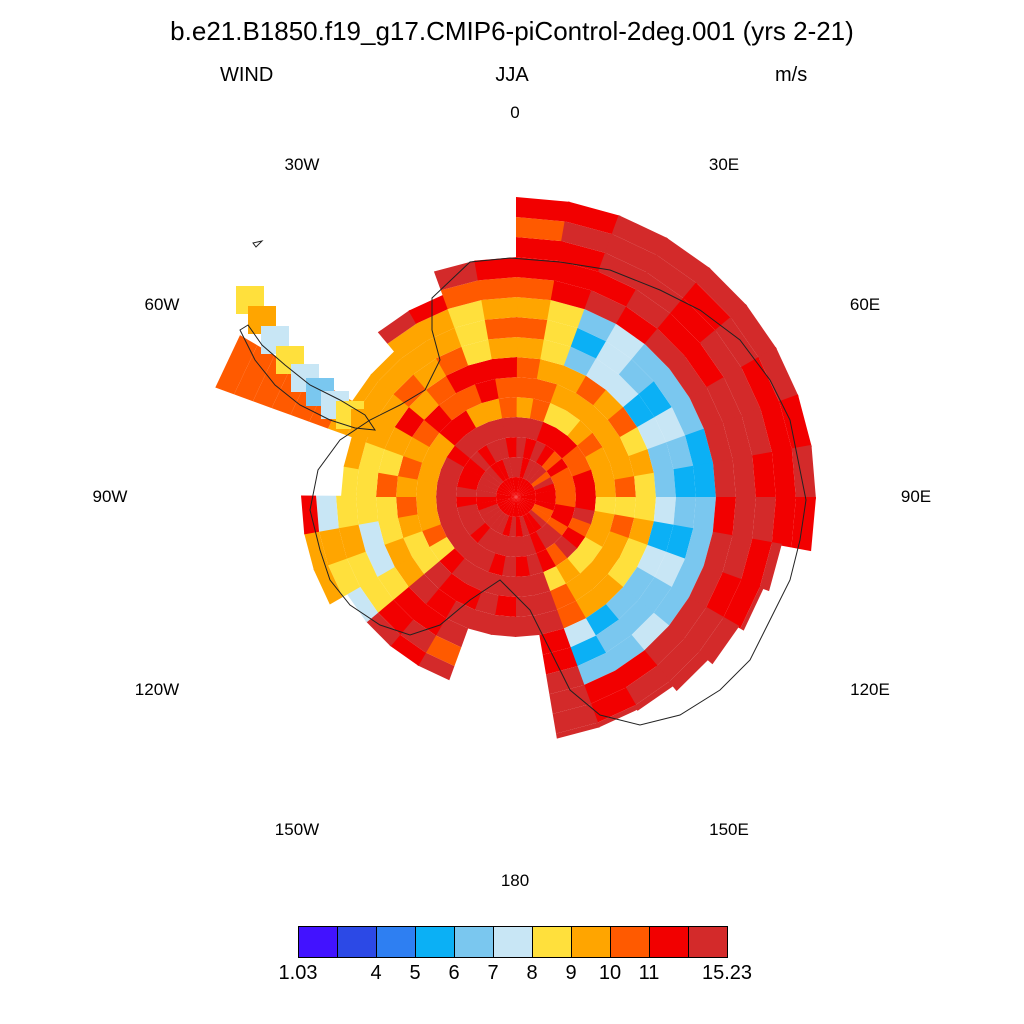 This screenshot has width=1024, height=1024. What do you see at coordinates (649, 973) in the screenshot?
I see `colorbar-label: 11` at bounding box center [649, 973].